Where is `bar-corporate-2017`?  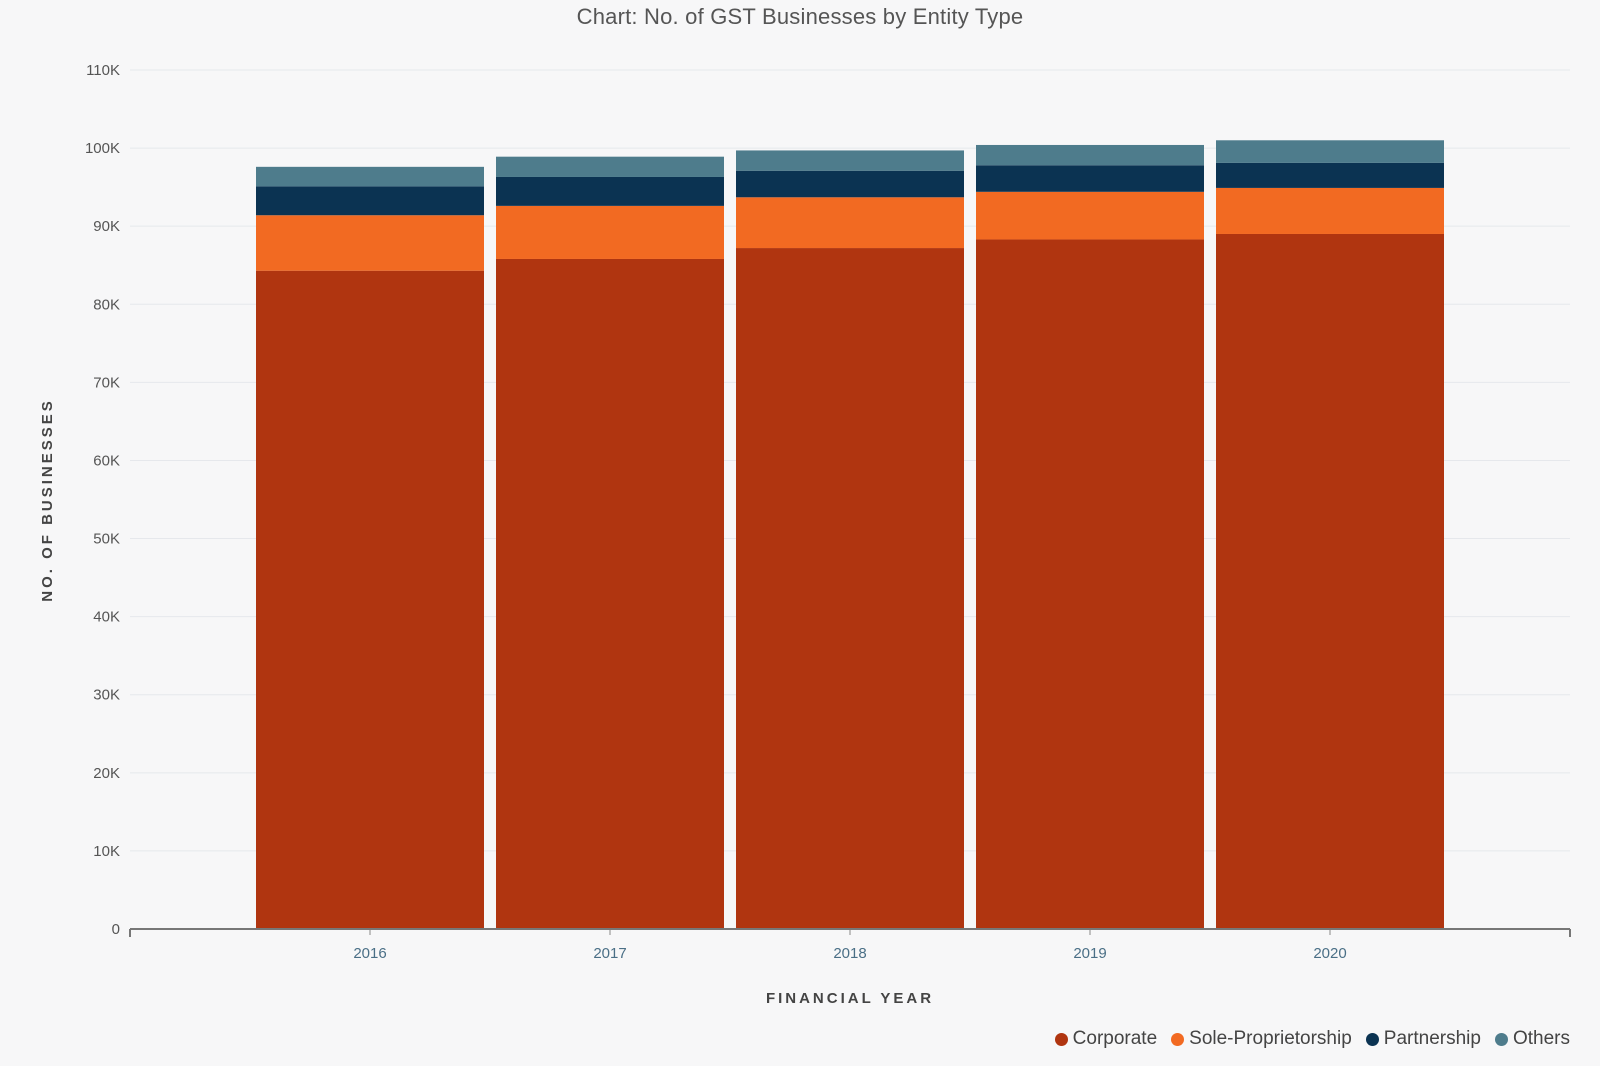
bar-corporate-2017 is located at coordinates (610, 594).